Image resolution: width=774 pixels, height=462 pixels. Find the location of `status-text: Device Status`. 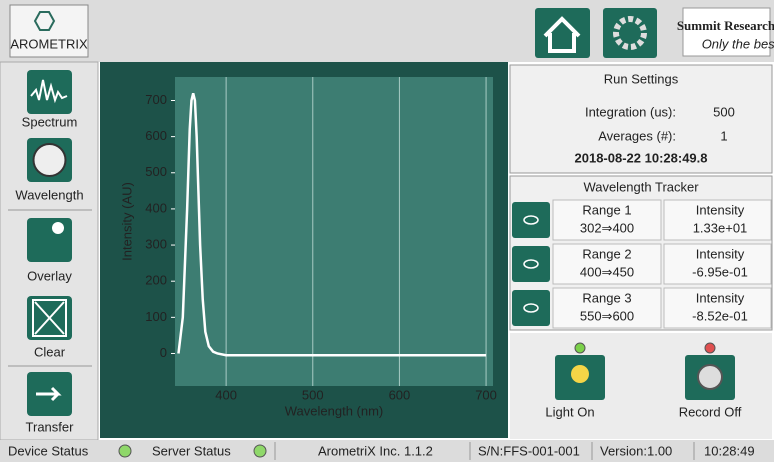

status-text: Device Status is located at coordinates (48, 450).